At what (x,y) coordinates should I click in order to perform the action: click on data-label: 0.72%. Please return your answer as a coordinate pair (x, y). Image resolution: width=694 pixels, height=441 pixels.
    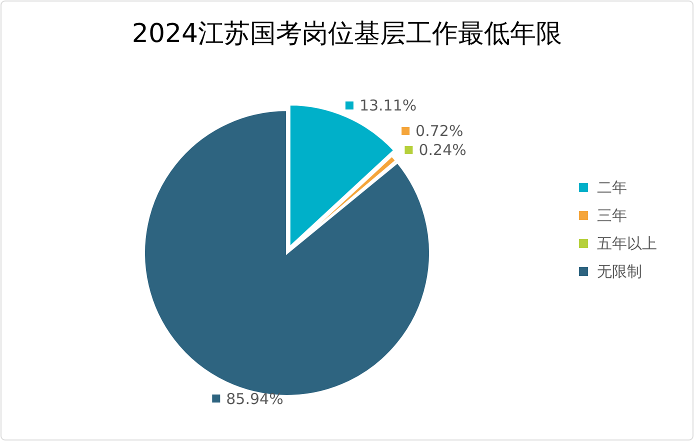
    Looking at the image, I should click on (440, 131).